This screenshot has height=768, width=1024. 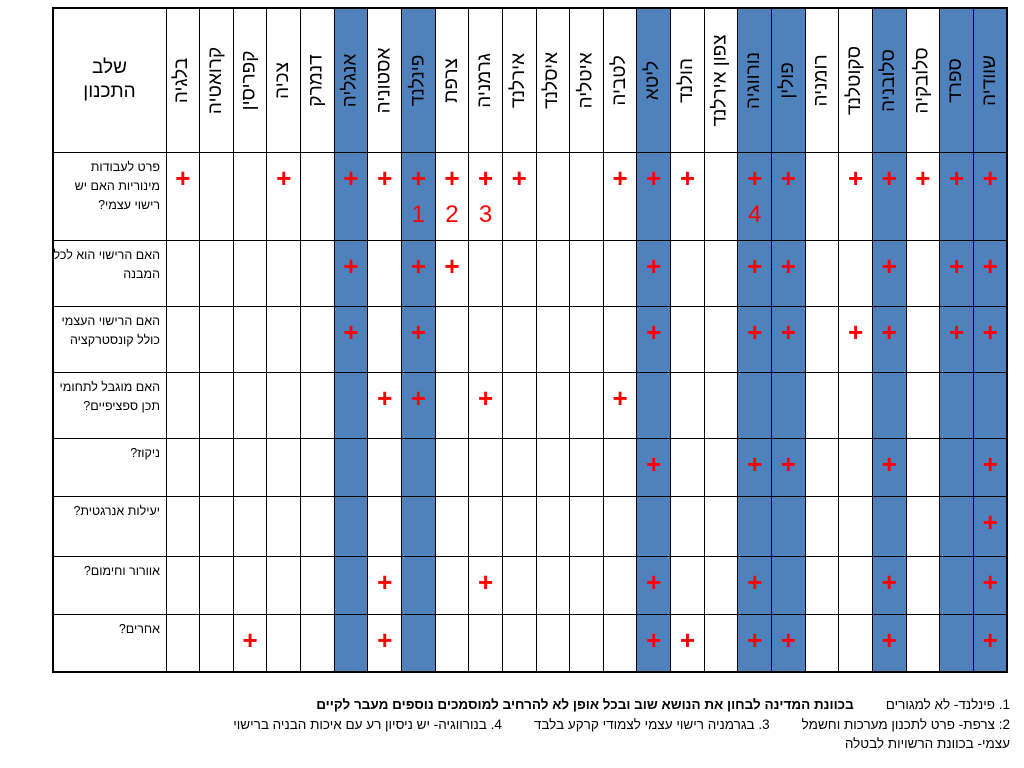 What do you see at coordinates (182, 80) in the screenshot?
I see `country-name: בלגיה` at bounding box center [182, 80].